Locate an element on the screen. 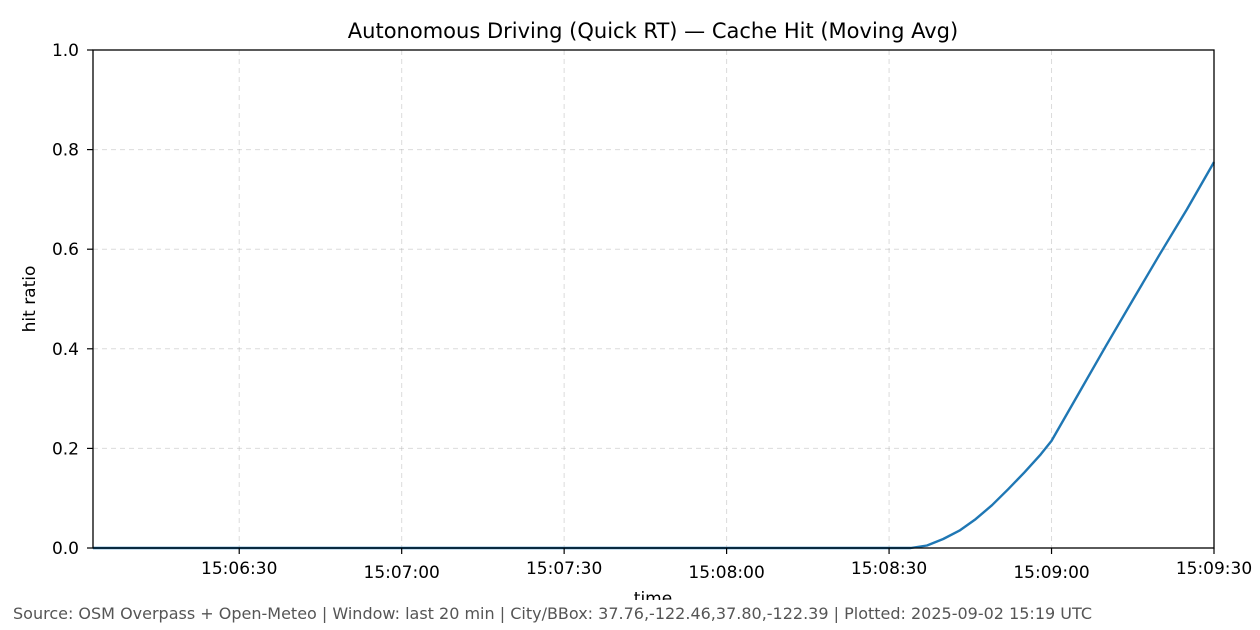  x-tick-label: 15:06:30 is located at coordinates (239, 569).